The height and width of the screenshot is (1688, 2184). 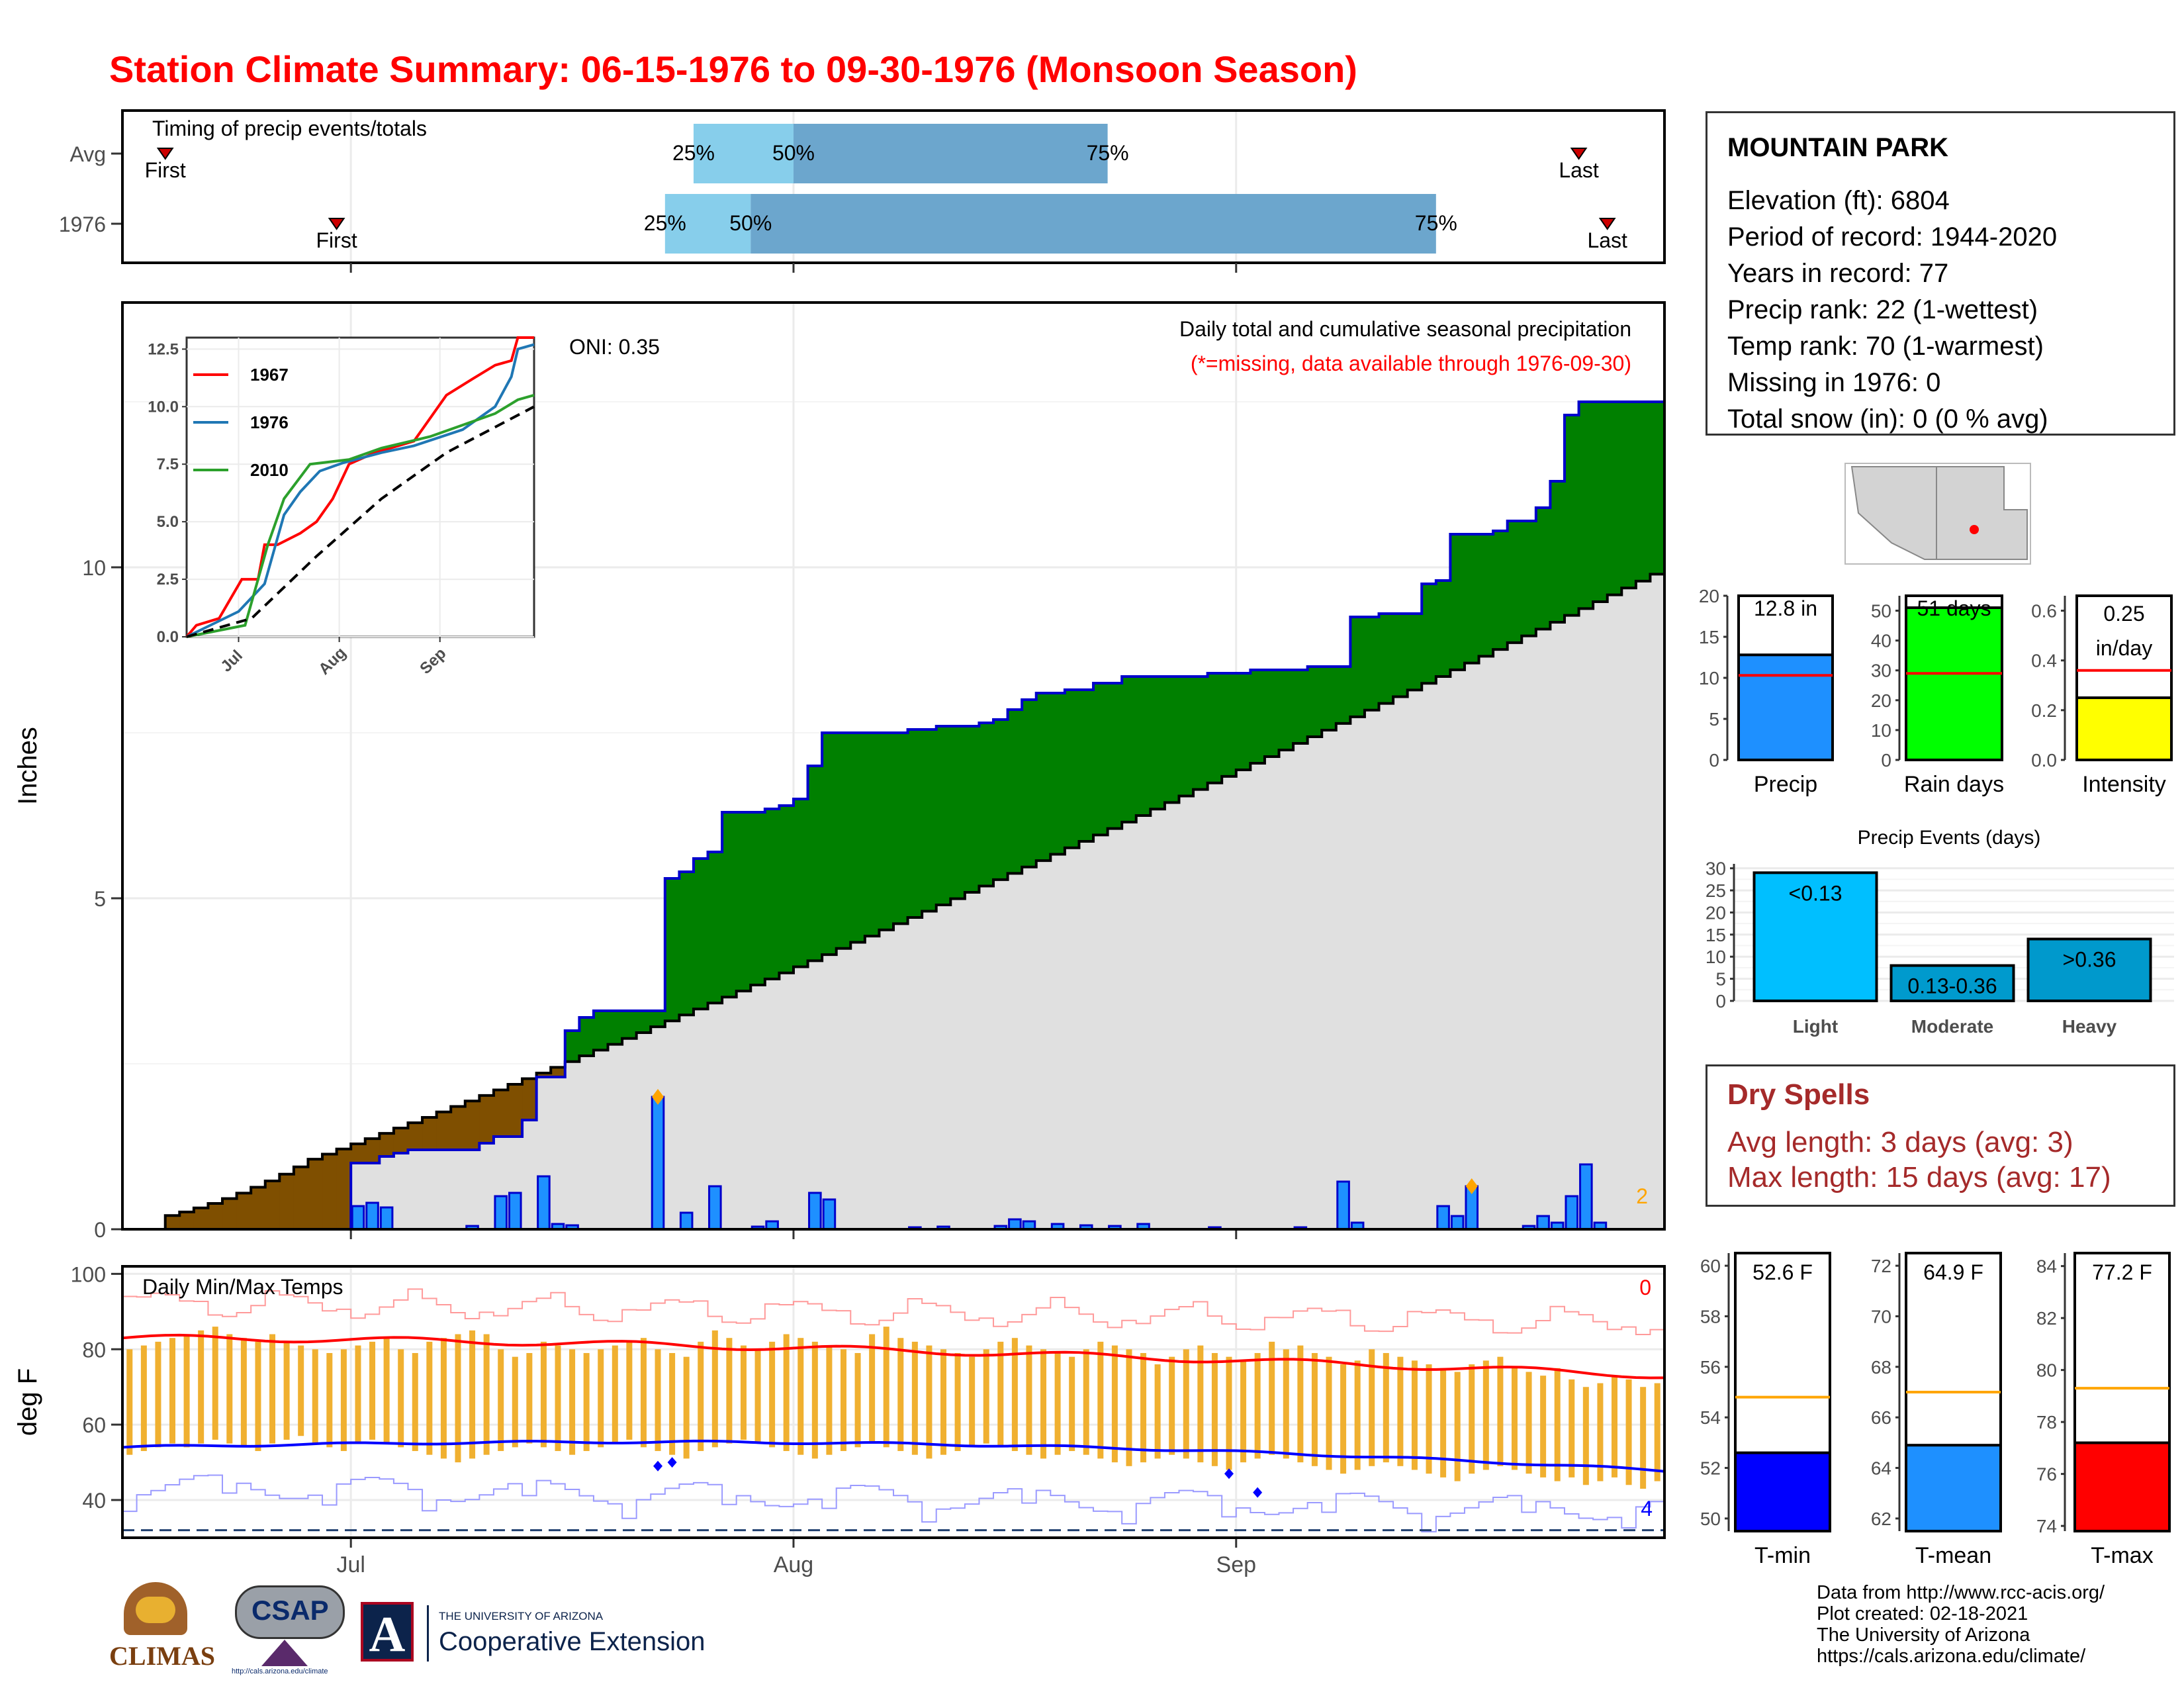 I want to click on csap-logo: CSAP http://cals.arizona.edu/climate, so click(x=289, y=1631).